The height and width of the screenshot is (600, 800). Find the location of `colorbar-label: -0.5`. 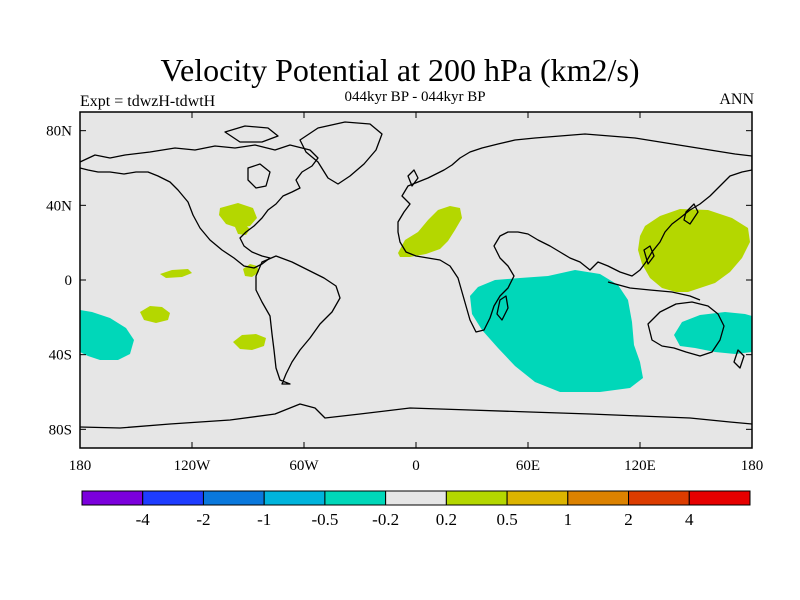

colorbar-label: -0.5 is located at coordinates (324, 519).